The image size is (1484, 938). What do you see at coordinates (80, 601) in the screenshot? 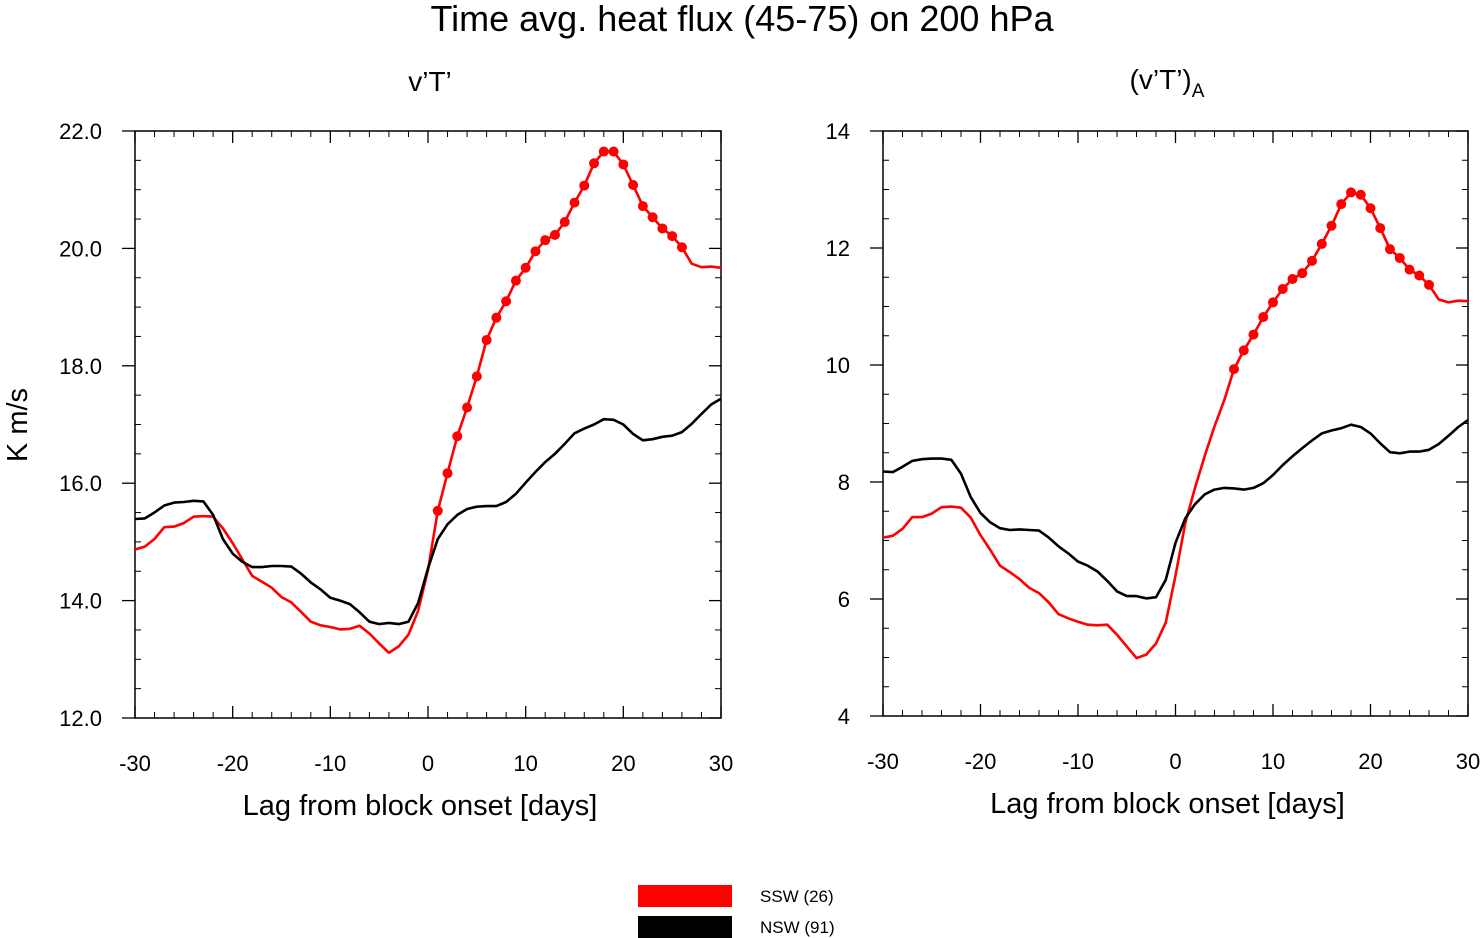
I see `y-tick-label: 14.0` at bounding box center [80, 601].